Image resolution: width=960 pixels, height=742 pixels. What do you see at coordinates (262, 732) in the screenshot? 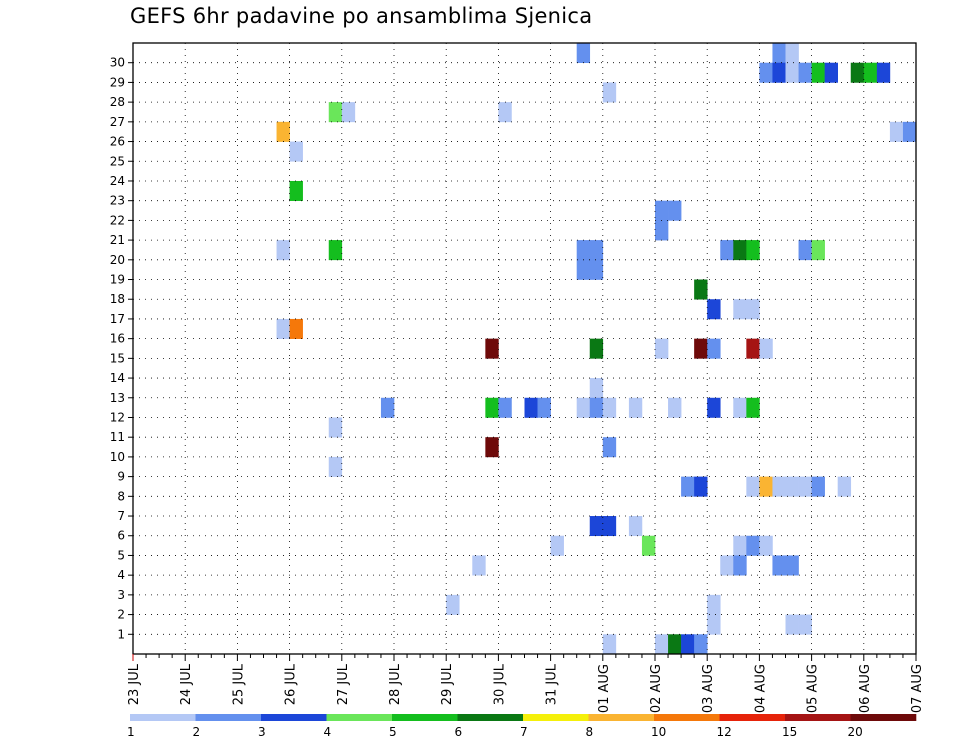
I see `legend-label: 3` at bounding box center [262, 732].